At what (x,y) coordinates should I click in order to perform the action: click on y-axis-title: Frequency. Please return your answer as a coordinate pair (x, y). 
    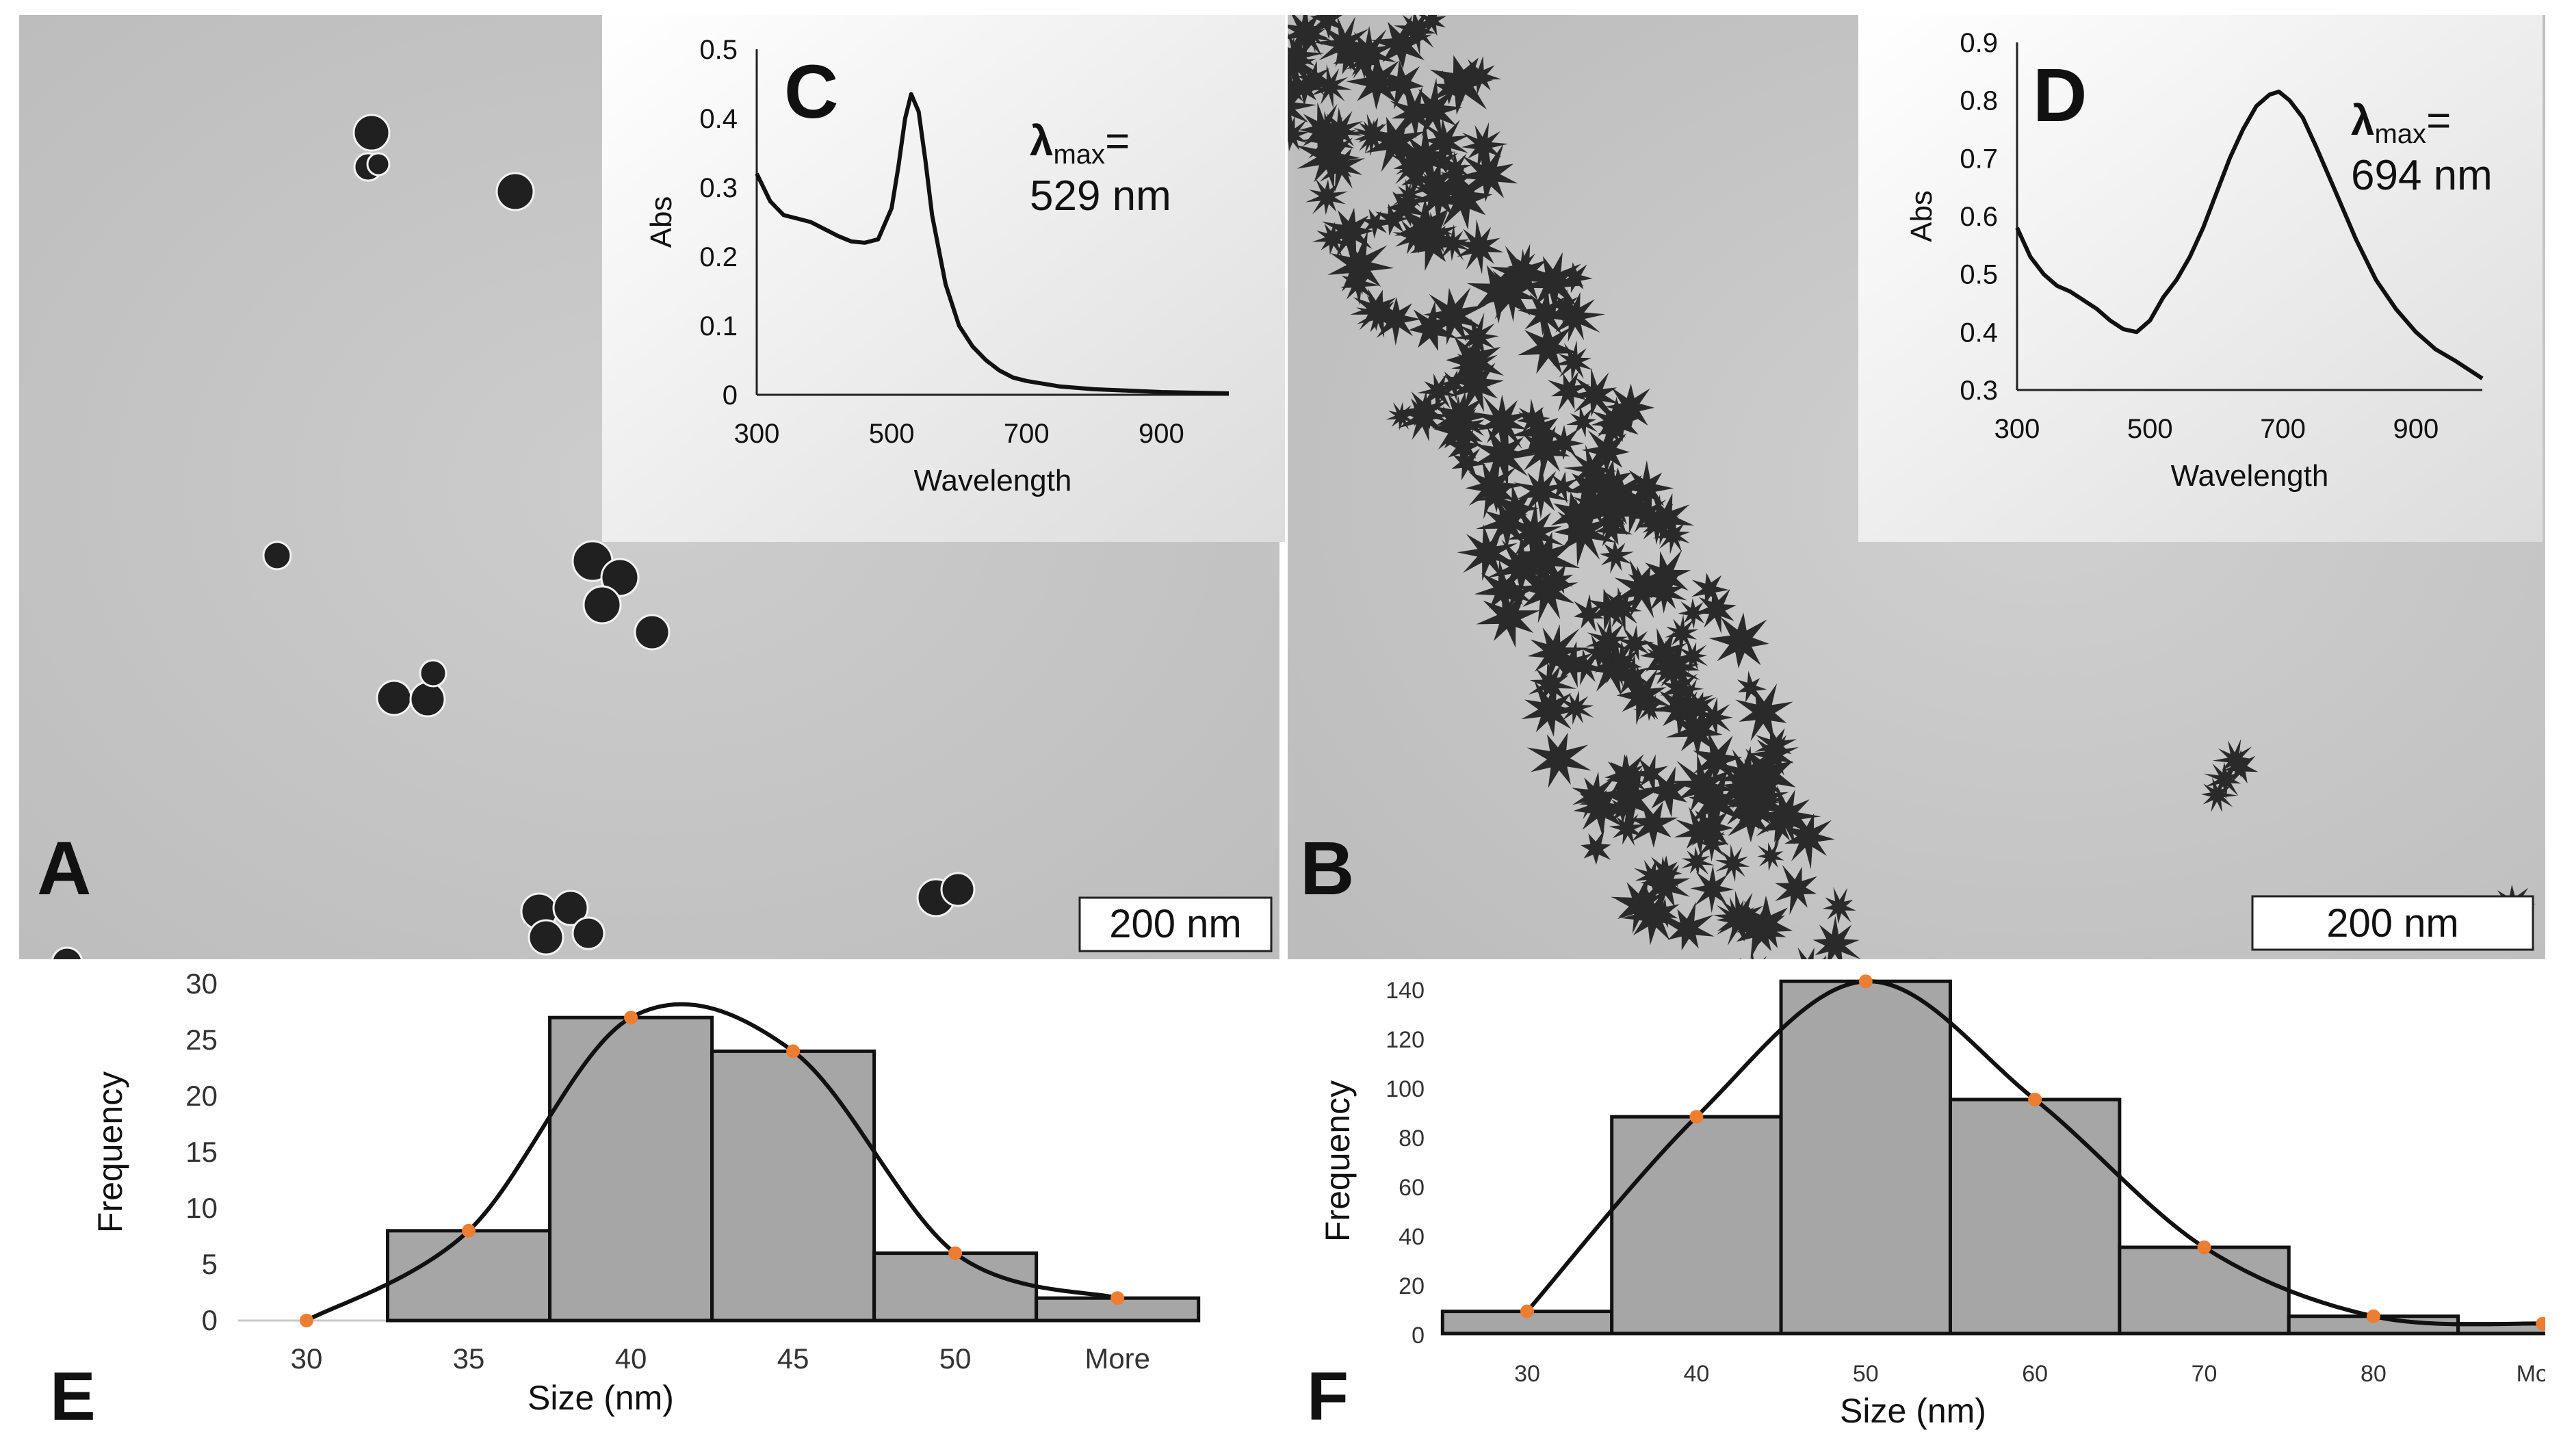
    Looking at the image, I should click on (1337, 1161).